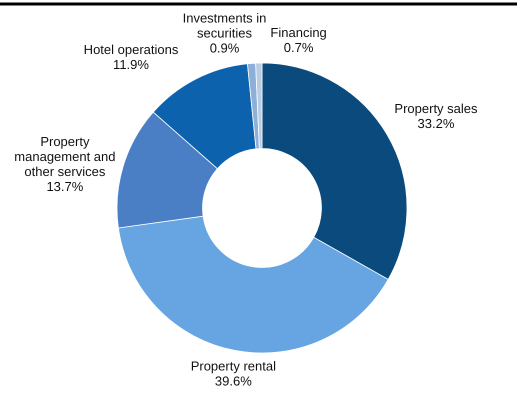 The image size is (517, 400). Describe the element at coordinates (299, 48) in the screenshot. I see `data-label: 0.7%` at that location.